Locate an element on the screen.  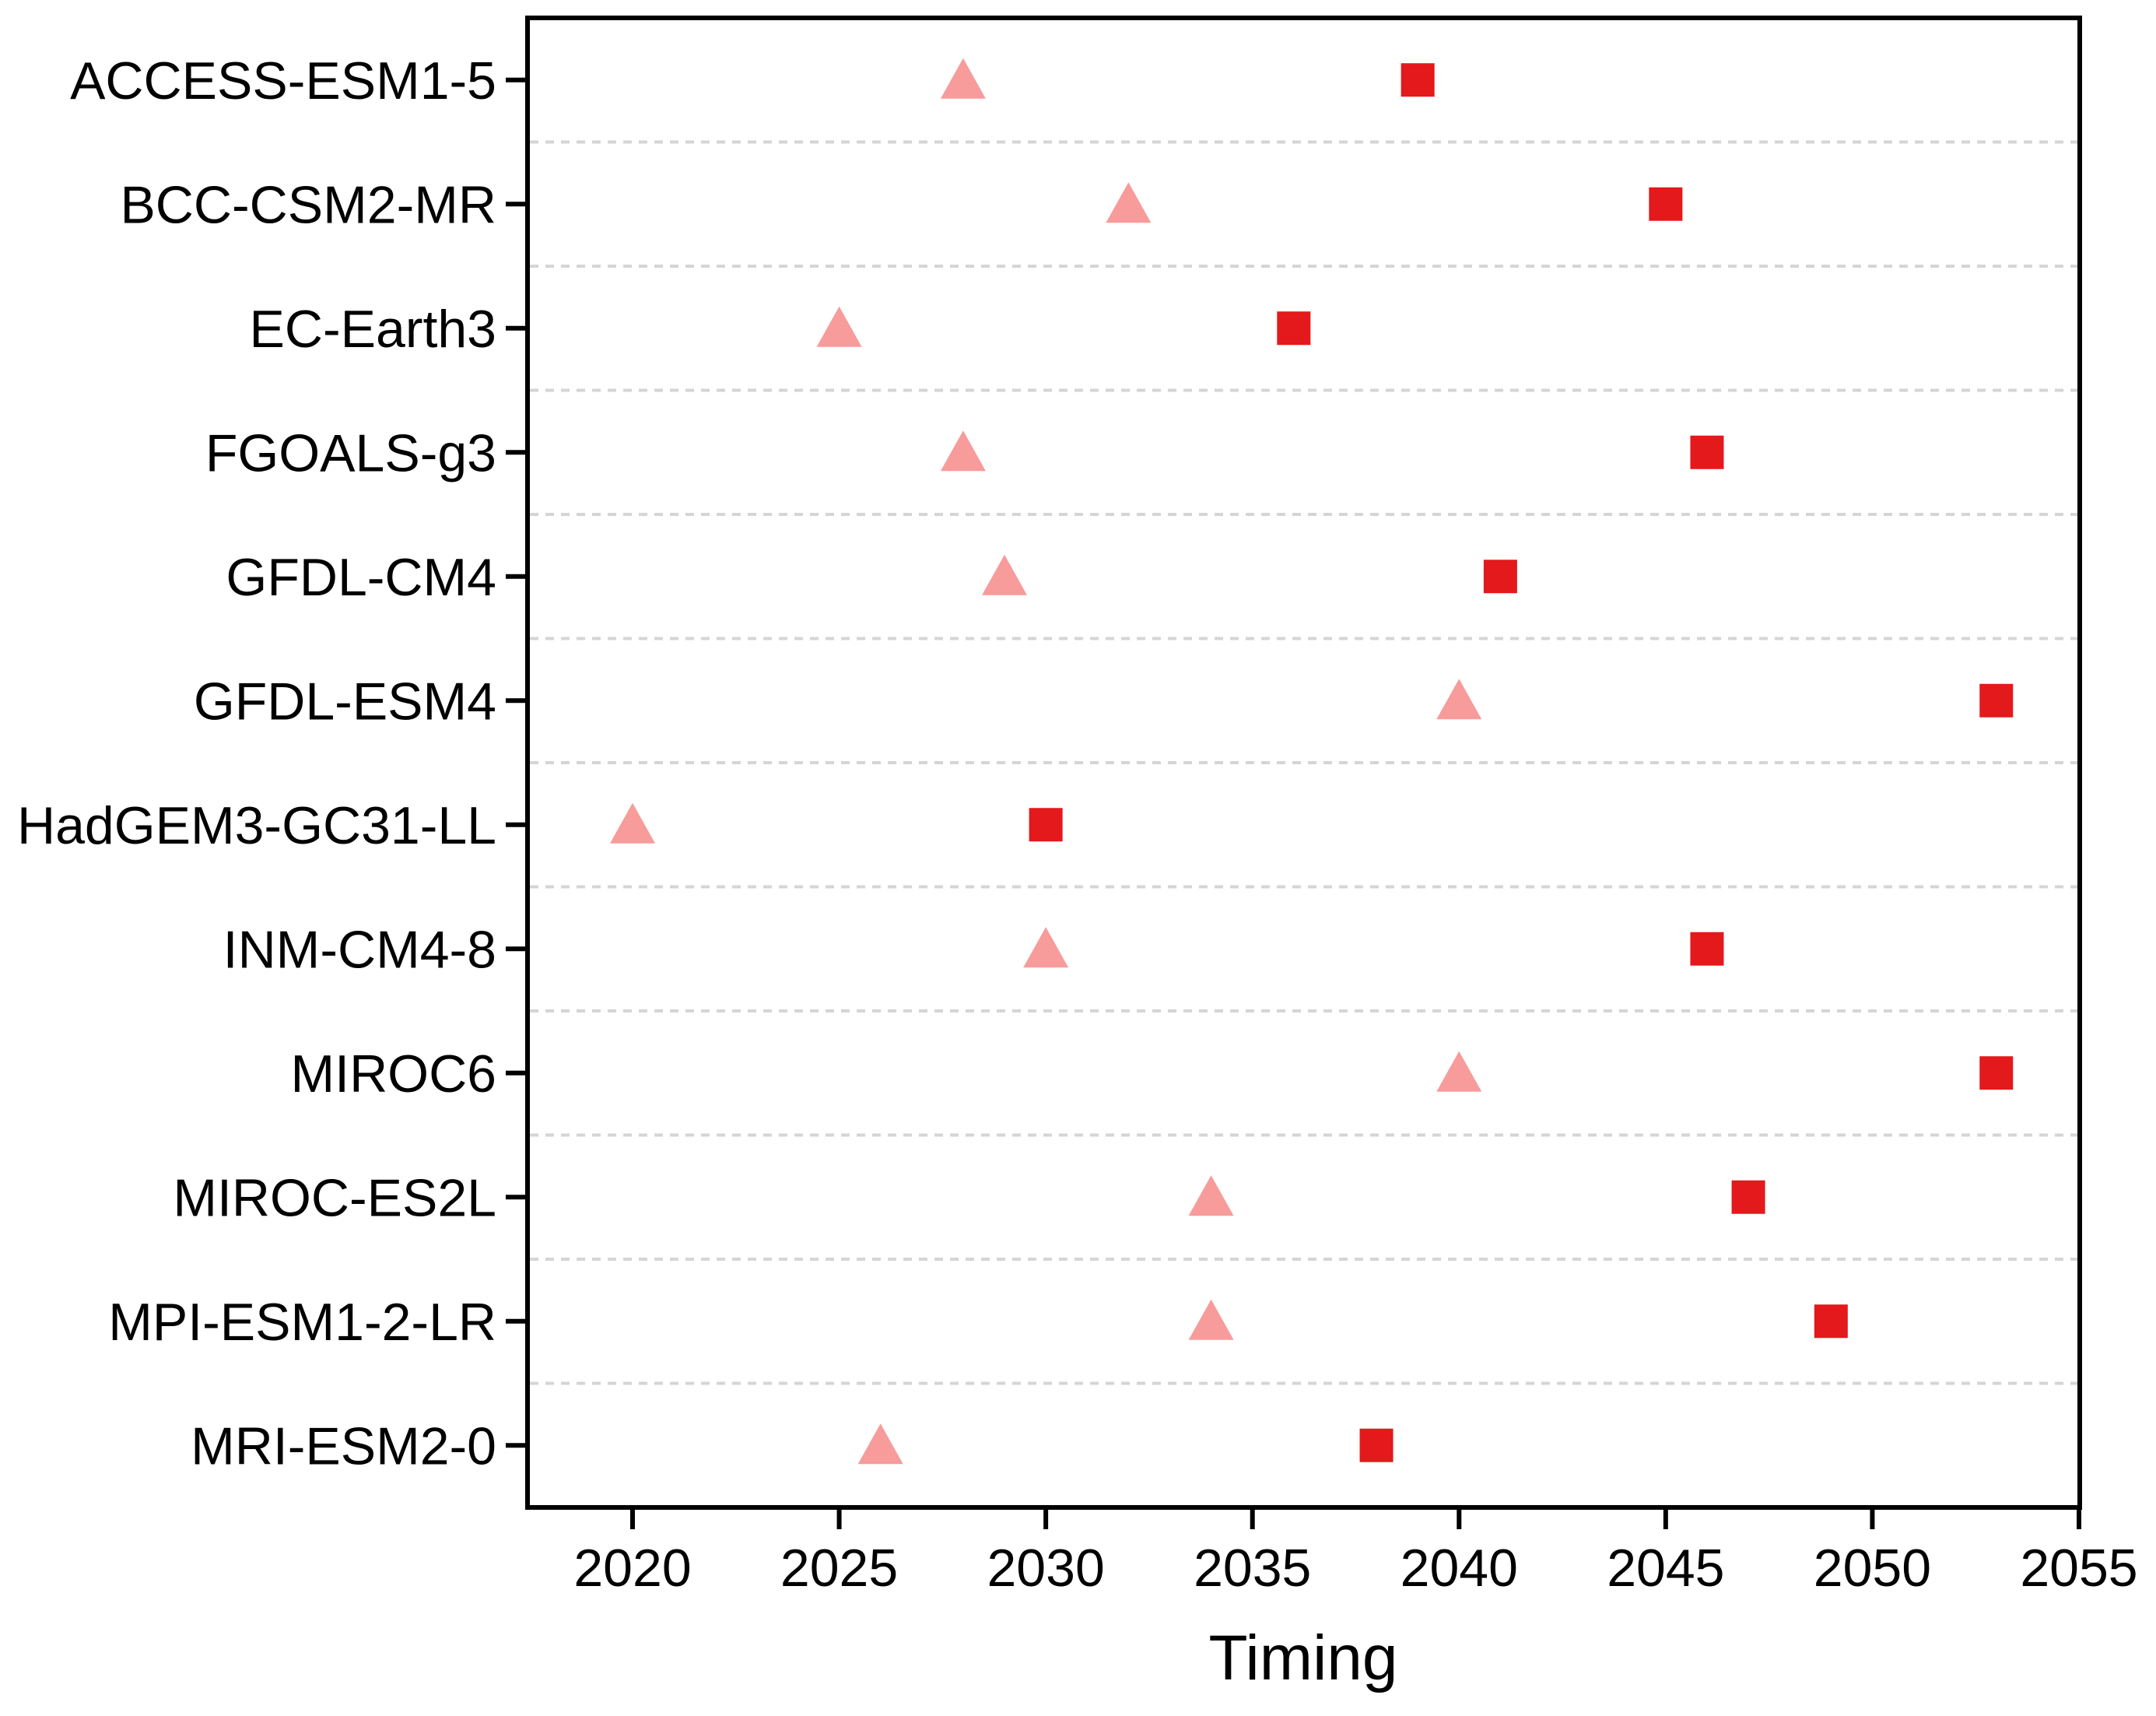
y-axis-label: MIROC-ES2L is located at coordinates (334, 1197).